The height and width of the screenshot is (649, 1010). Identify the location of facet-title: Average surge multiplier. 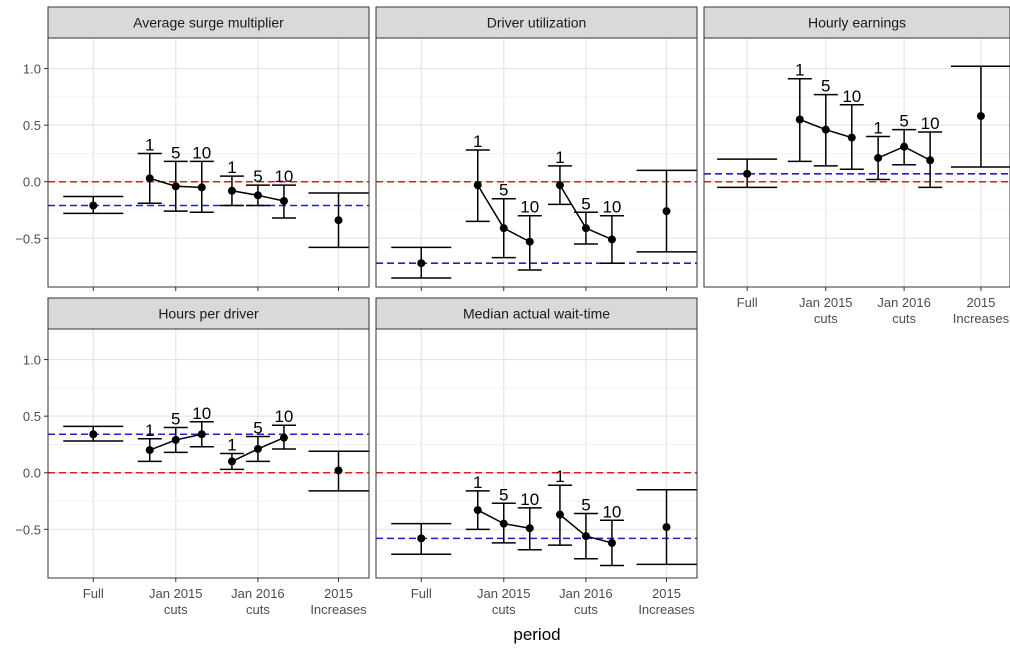
(208, 23).